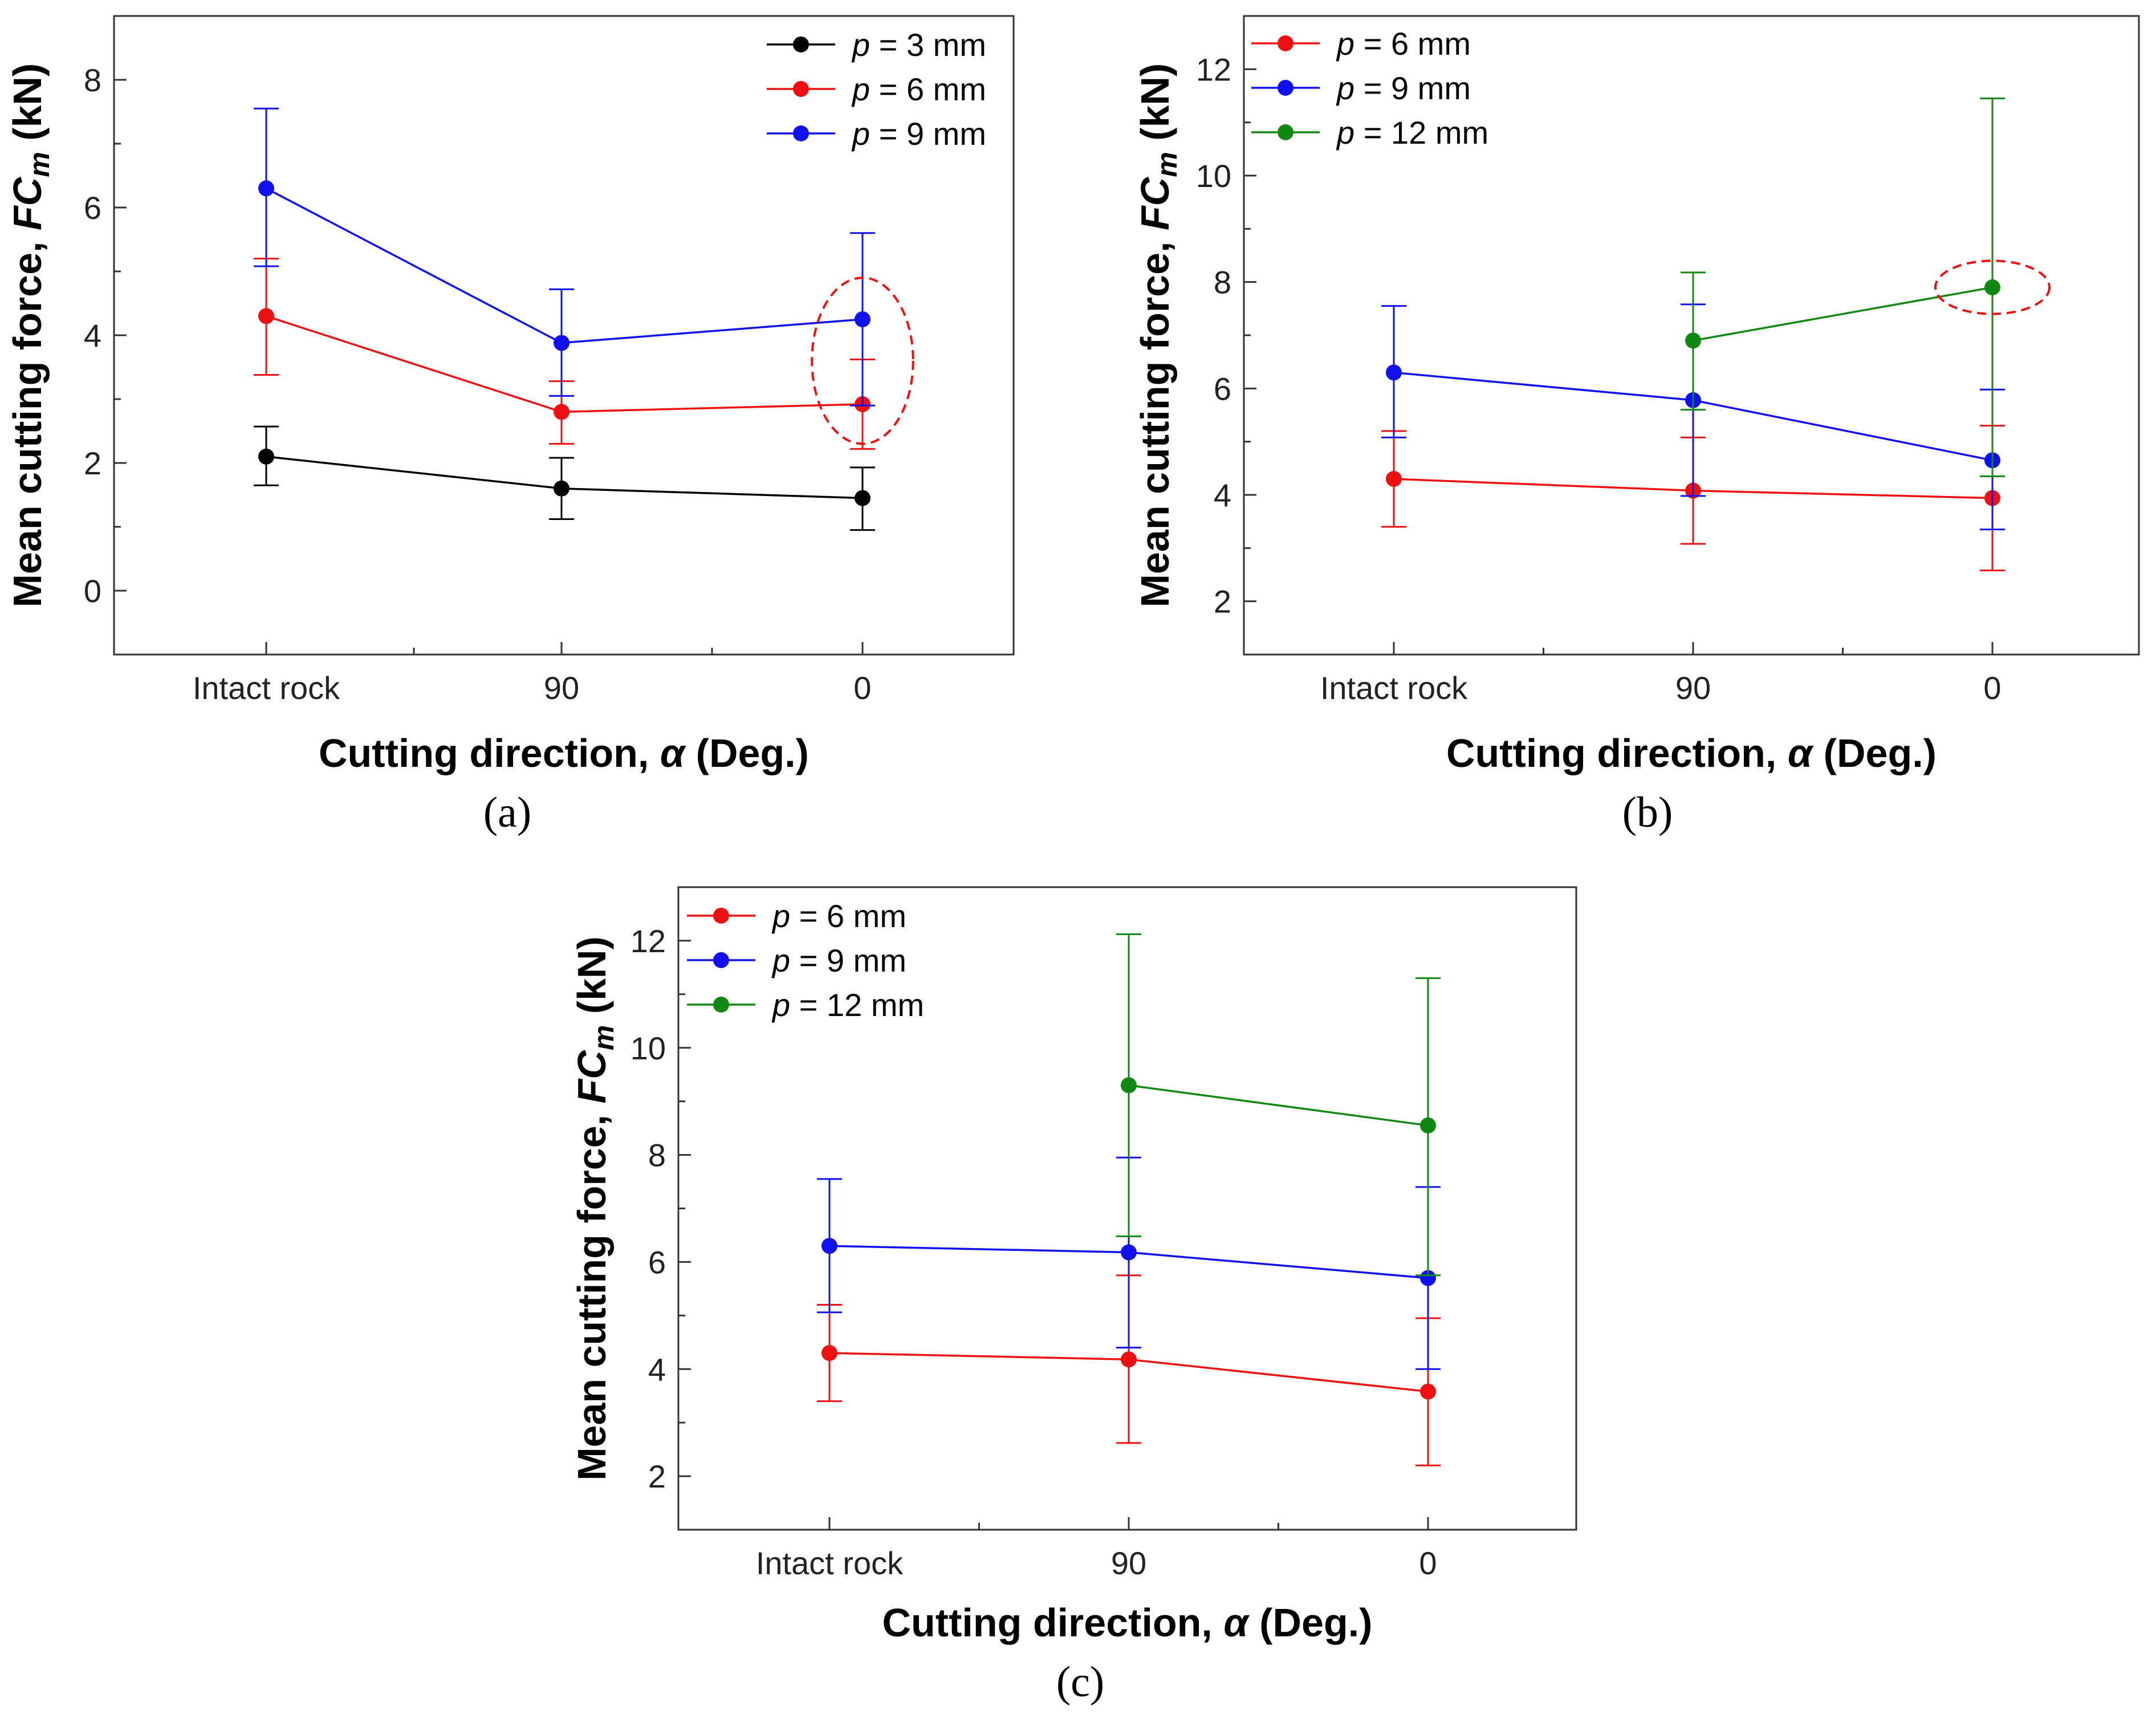  Describe the element at coordinates (564, 478) in the screenshot. I see `series-p3` at that location.